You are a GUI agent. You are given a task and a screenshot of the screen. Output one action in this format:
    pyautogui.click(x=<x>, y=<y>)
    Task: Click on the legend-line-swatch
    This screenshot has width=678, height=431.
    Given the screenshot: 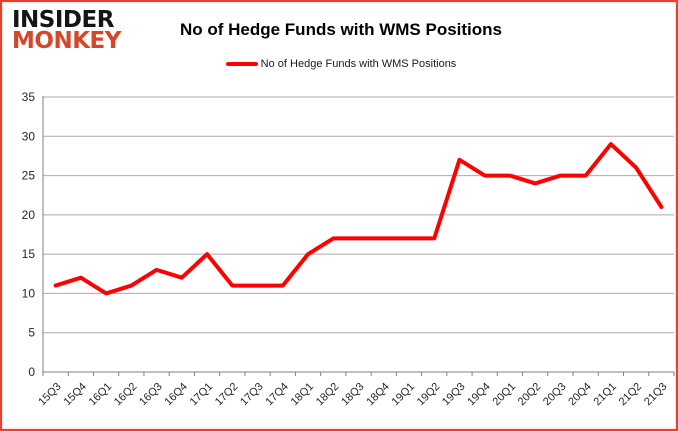 What is the action you would take?
    pyautogui.click(x=241, y=64)
    